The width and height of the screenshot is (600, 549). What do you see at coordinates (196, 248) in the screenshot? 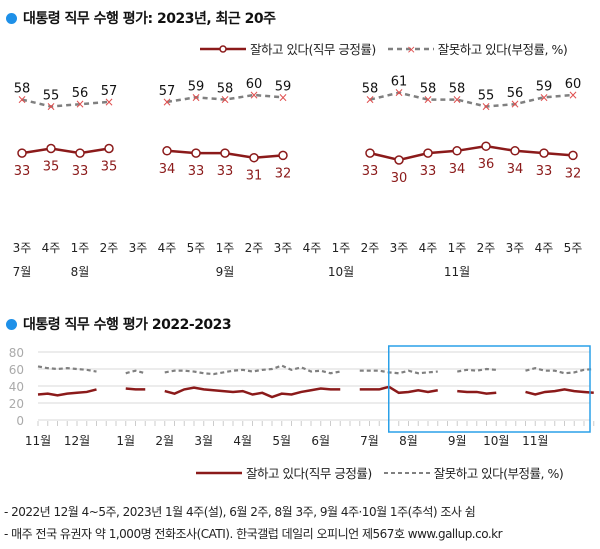
I see `x-week-label: 5주` at bounding box center [196, 248].